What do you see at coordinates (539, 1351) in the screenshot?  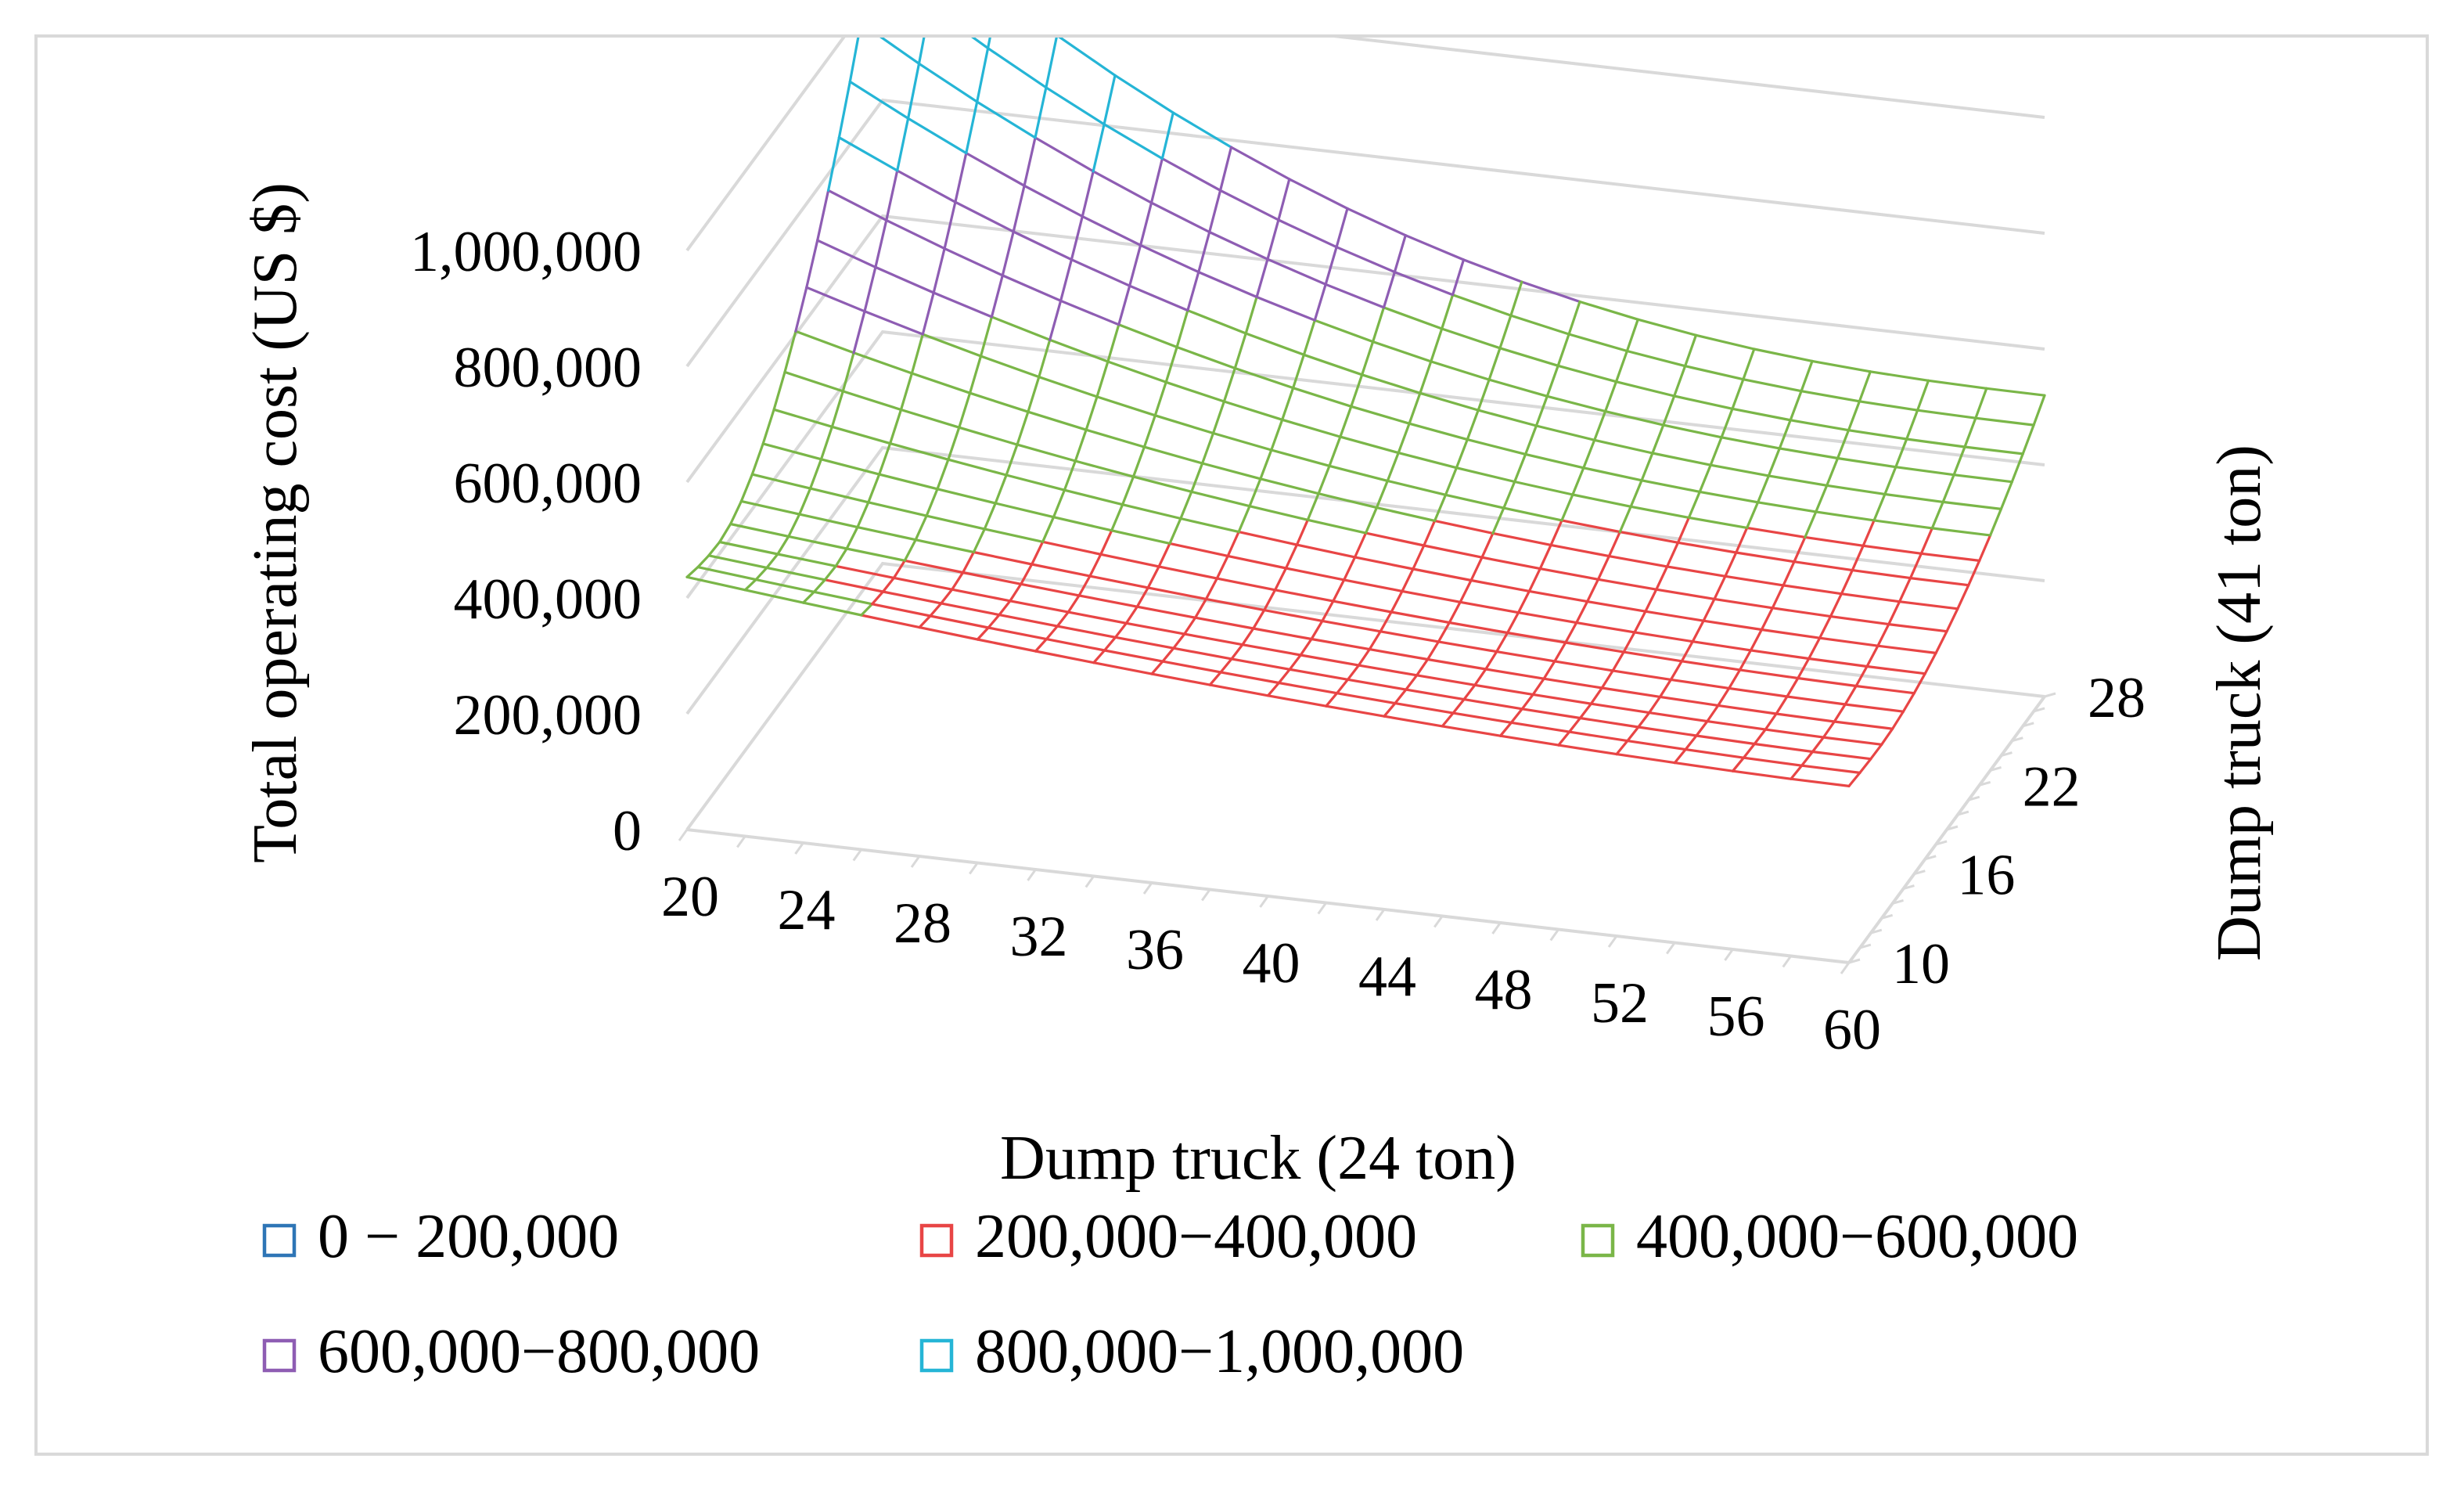 I see `legend-label: 600,000−800,000` at bounding box center [539, 1351].